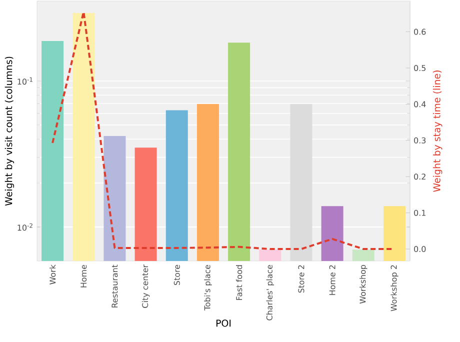  What do you see at coordinates (223, 323) in the screenshot?
I see `x-axis-title: POI` at bounding box center [223, 323].